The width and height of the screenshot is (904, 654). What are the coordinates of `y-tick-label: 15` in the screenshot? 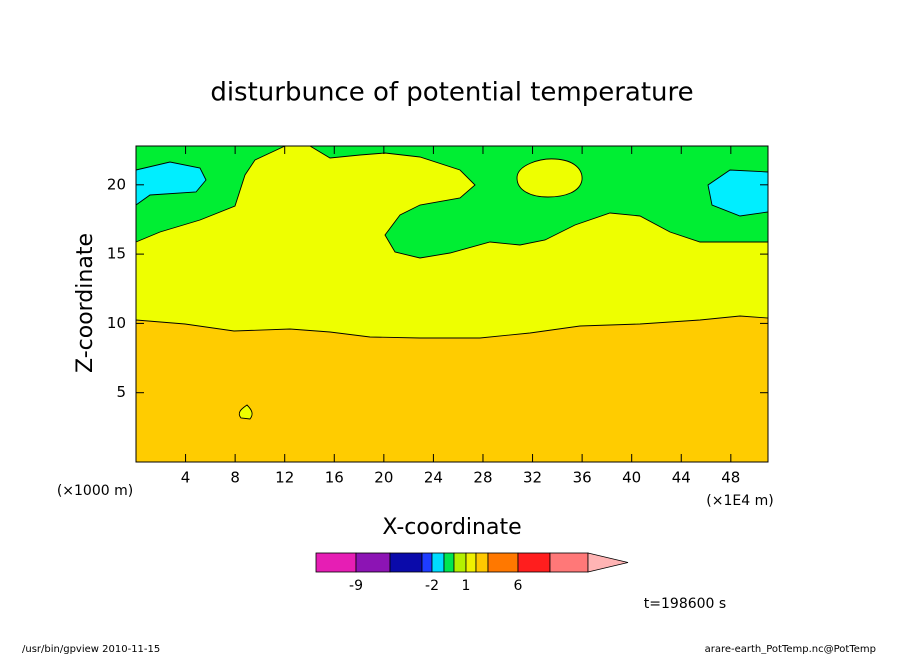 It's located at (116, 254).